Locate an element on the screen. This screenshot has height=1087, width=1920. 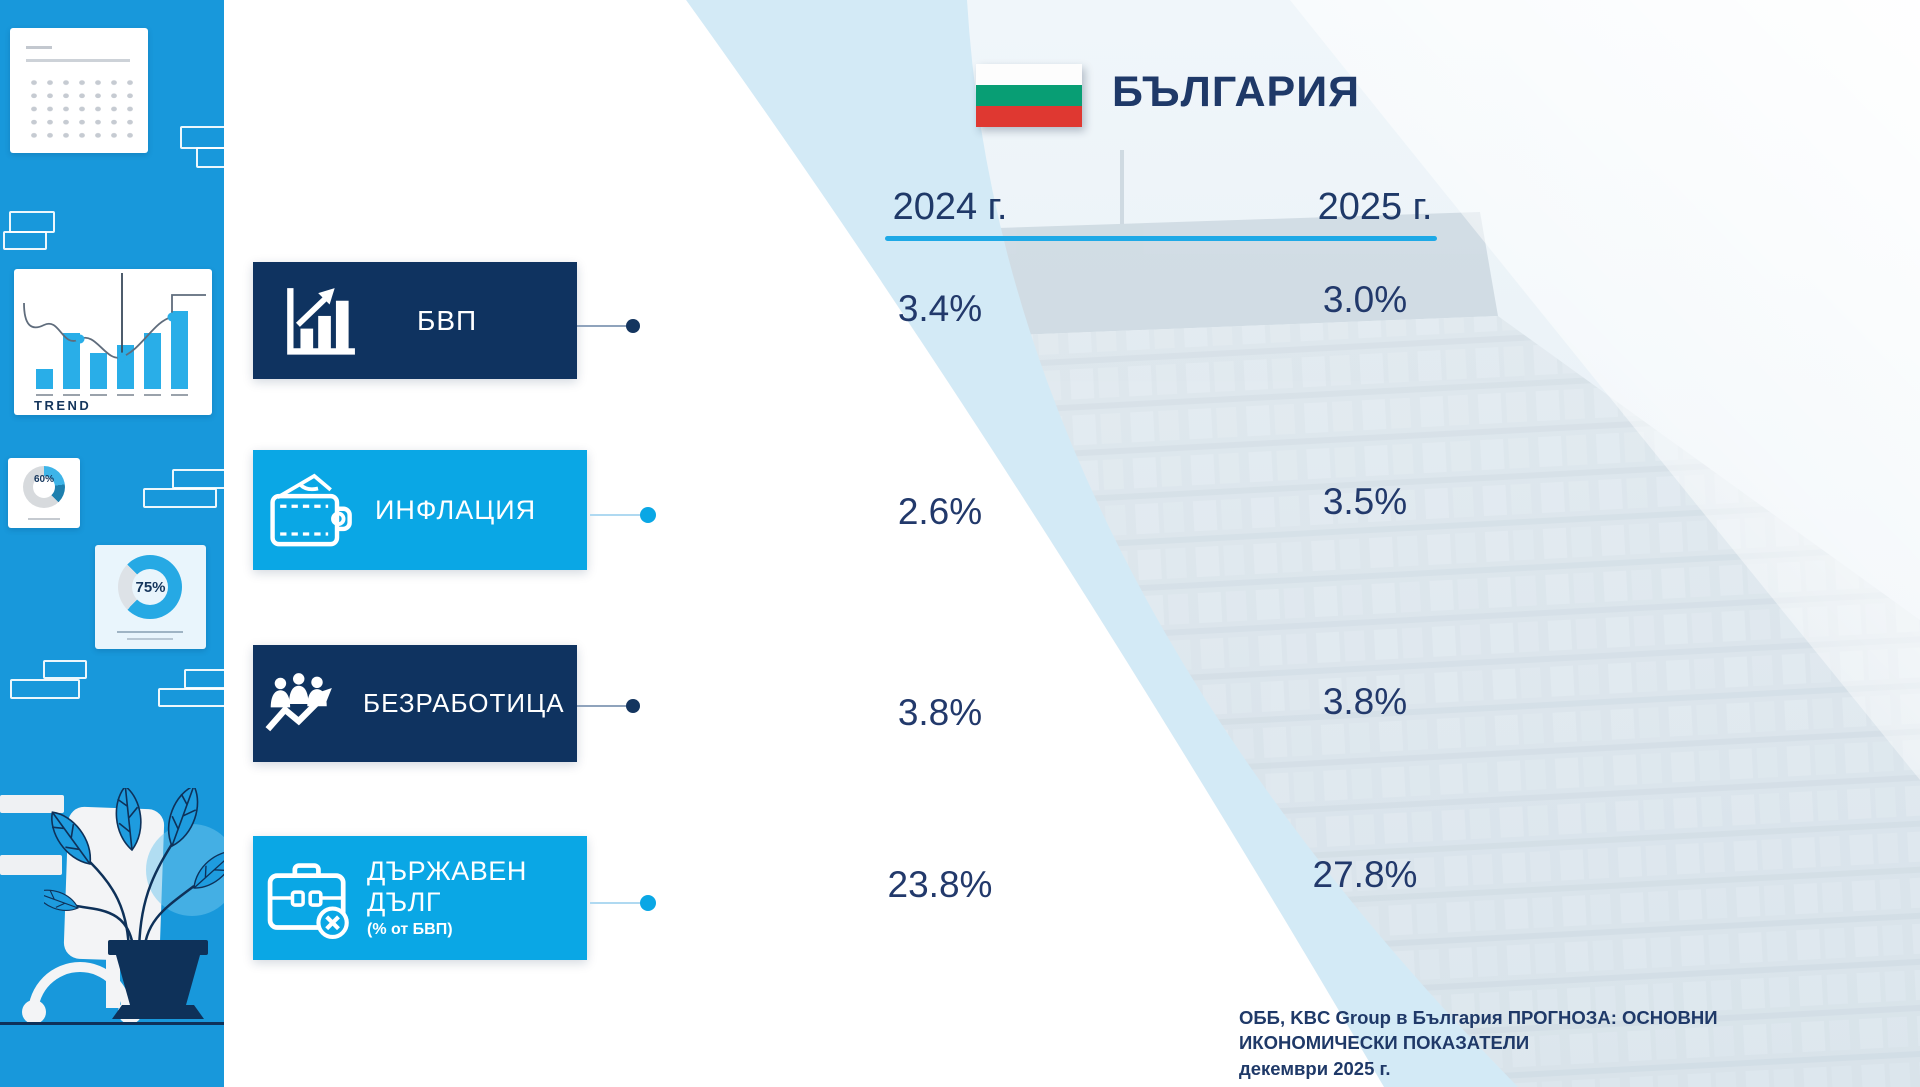
plant-pot-foot is located at coordinates (158, 1012).